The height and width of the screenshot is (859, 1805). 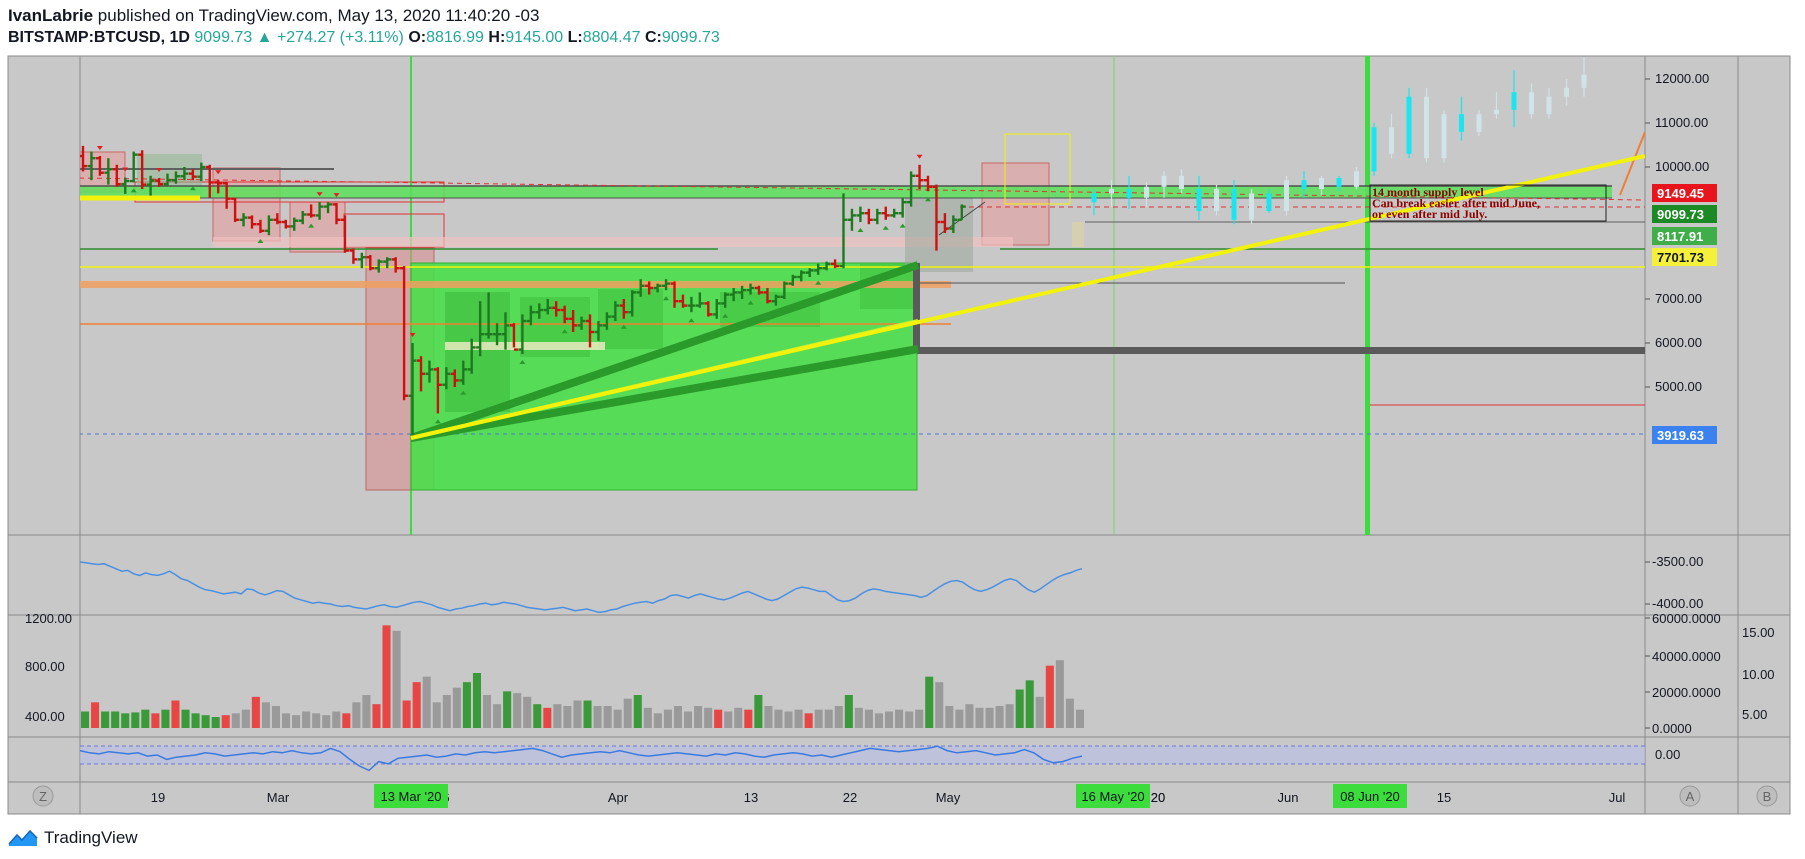 I want to click on scale-button-label: B, so click(x=1767, y=796).